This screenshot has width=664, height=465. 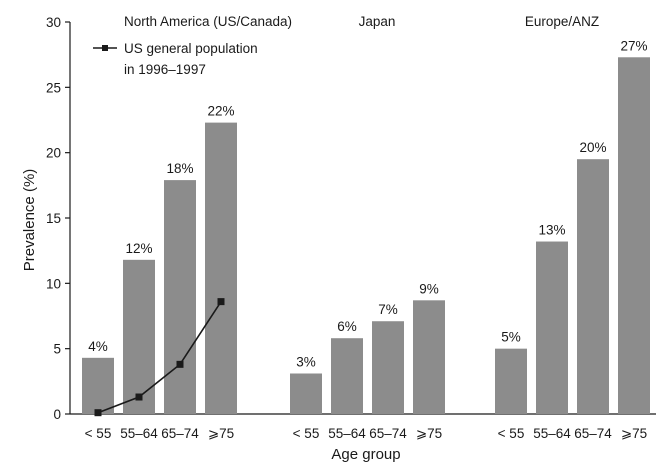 What do you see at coordinates (53, 218) in the screenshot?
I see `y-tick-label: 15` at bounding box center [53, 218].